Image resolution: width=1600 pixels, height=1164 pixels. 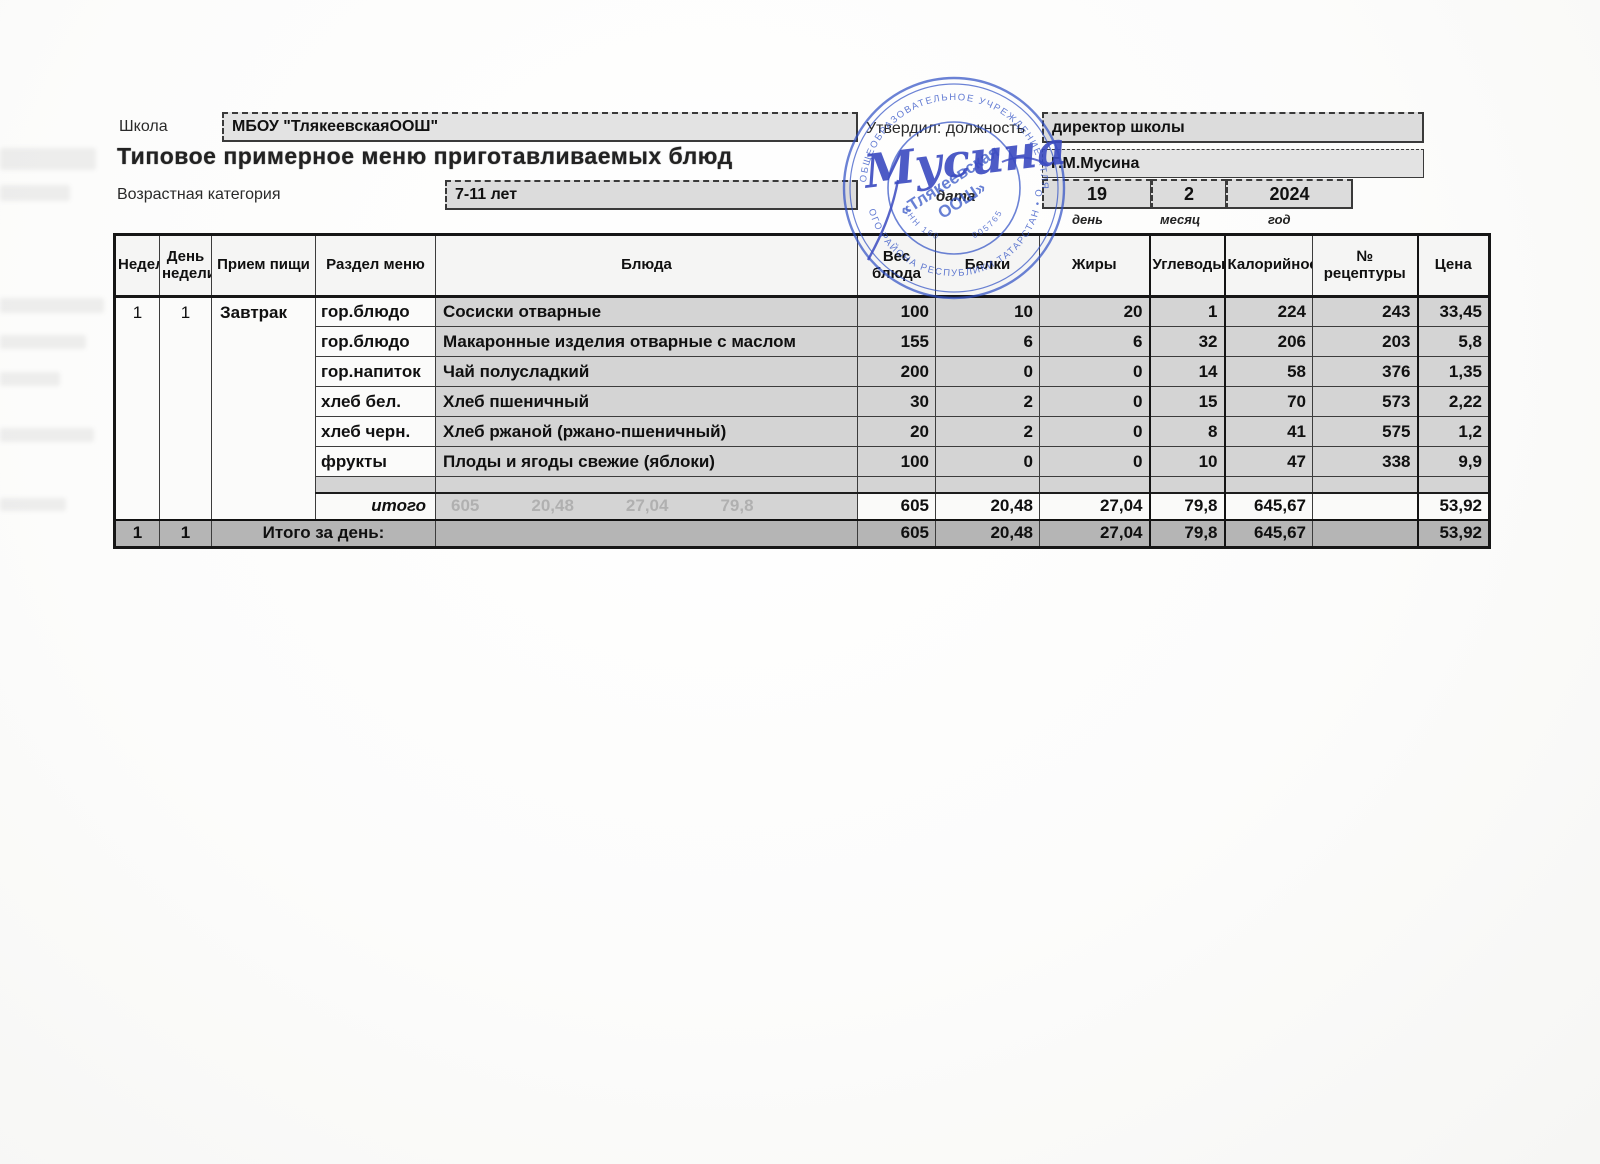 I want to click on price-cell: 5,8, so click(x=1453, y=341).